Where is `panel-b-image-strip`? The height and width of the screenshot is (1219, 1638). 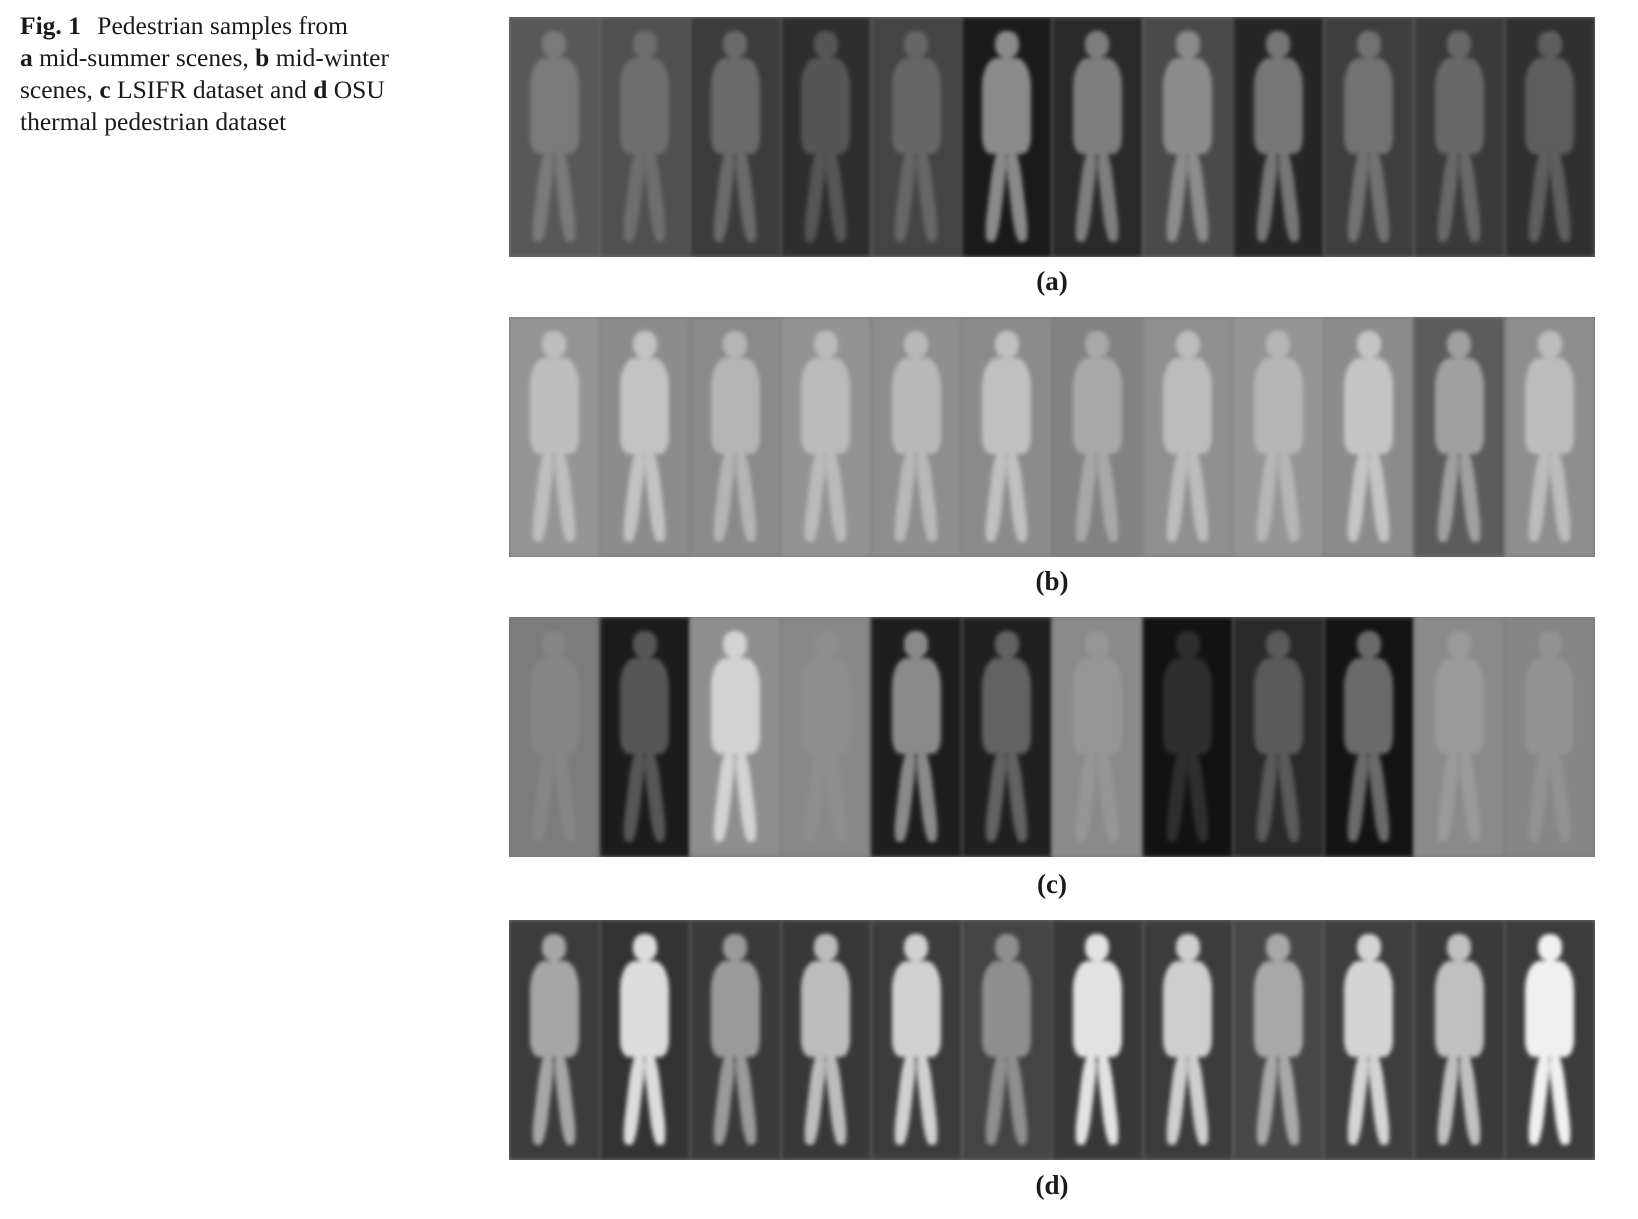
panel-b-image-strip is located at coordinates (1052, 437).